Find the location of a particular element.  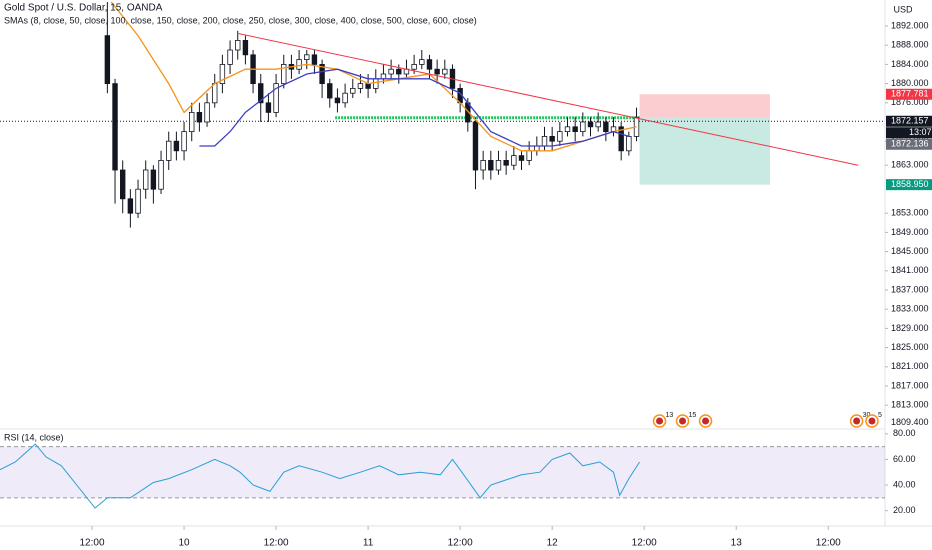

y-tick-label: 1841.000 is located at coordinates (910, 270).